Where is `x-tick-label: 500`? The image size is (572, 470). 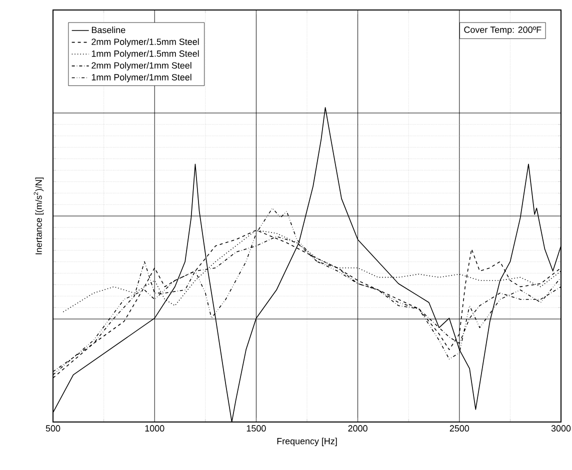 x-tick-label: 500 is located at coordinates (53, 428).